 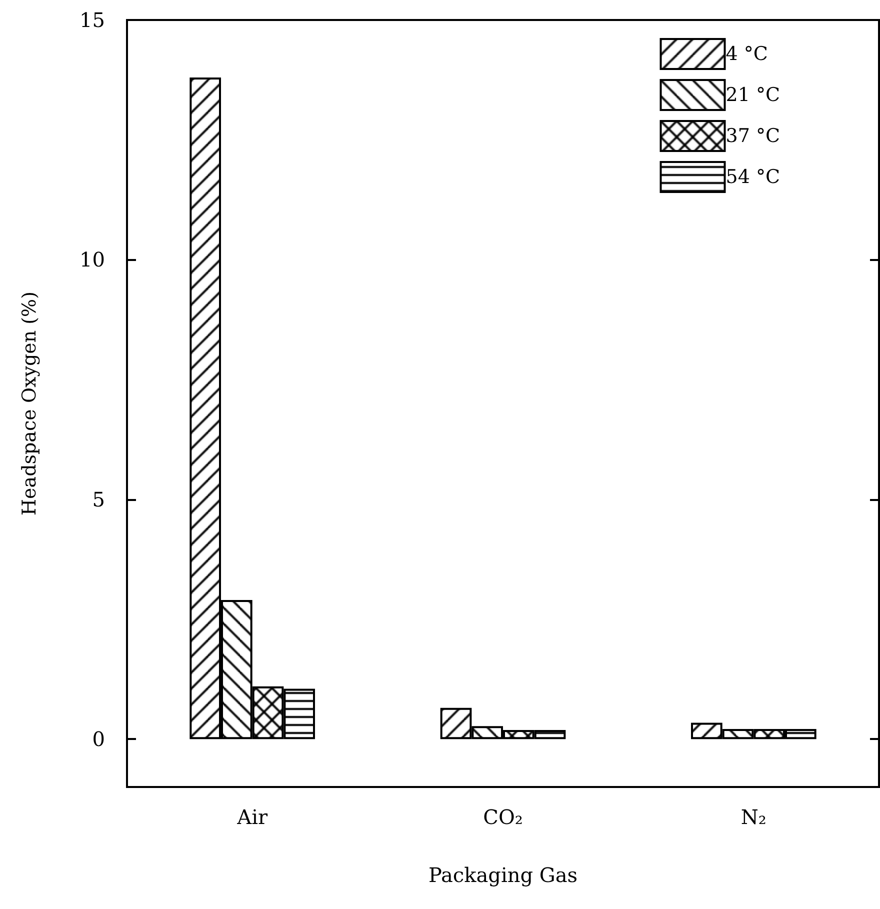 What do you see at coordinates (29, 403) in the screenshot?
I see `y-axis-title: Headspace Oxygen (%)` at bounding box center [29, 403].